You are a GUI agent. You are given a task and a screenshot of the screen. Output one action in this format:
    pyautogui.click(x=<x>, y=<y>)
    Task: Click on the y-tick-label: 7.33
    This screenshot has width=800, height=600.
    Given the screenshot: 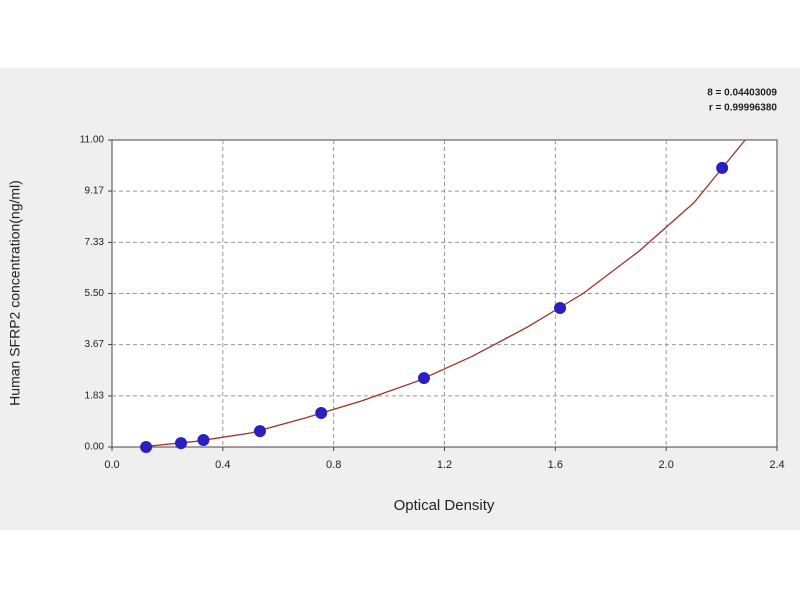 What is the action you would take?
    pyautogui.click(x=95, y=242)
    